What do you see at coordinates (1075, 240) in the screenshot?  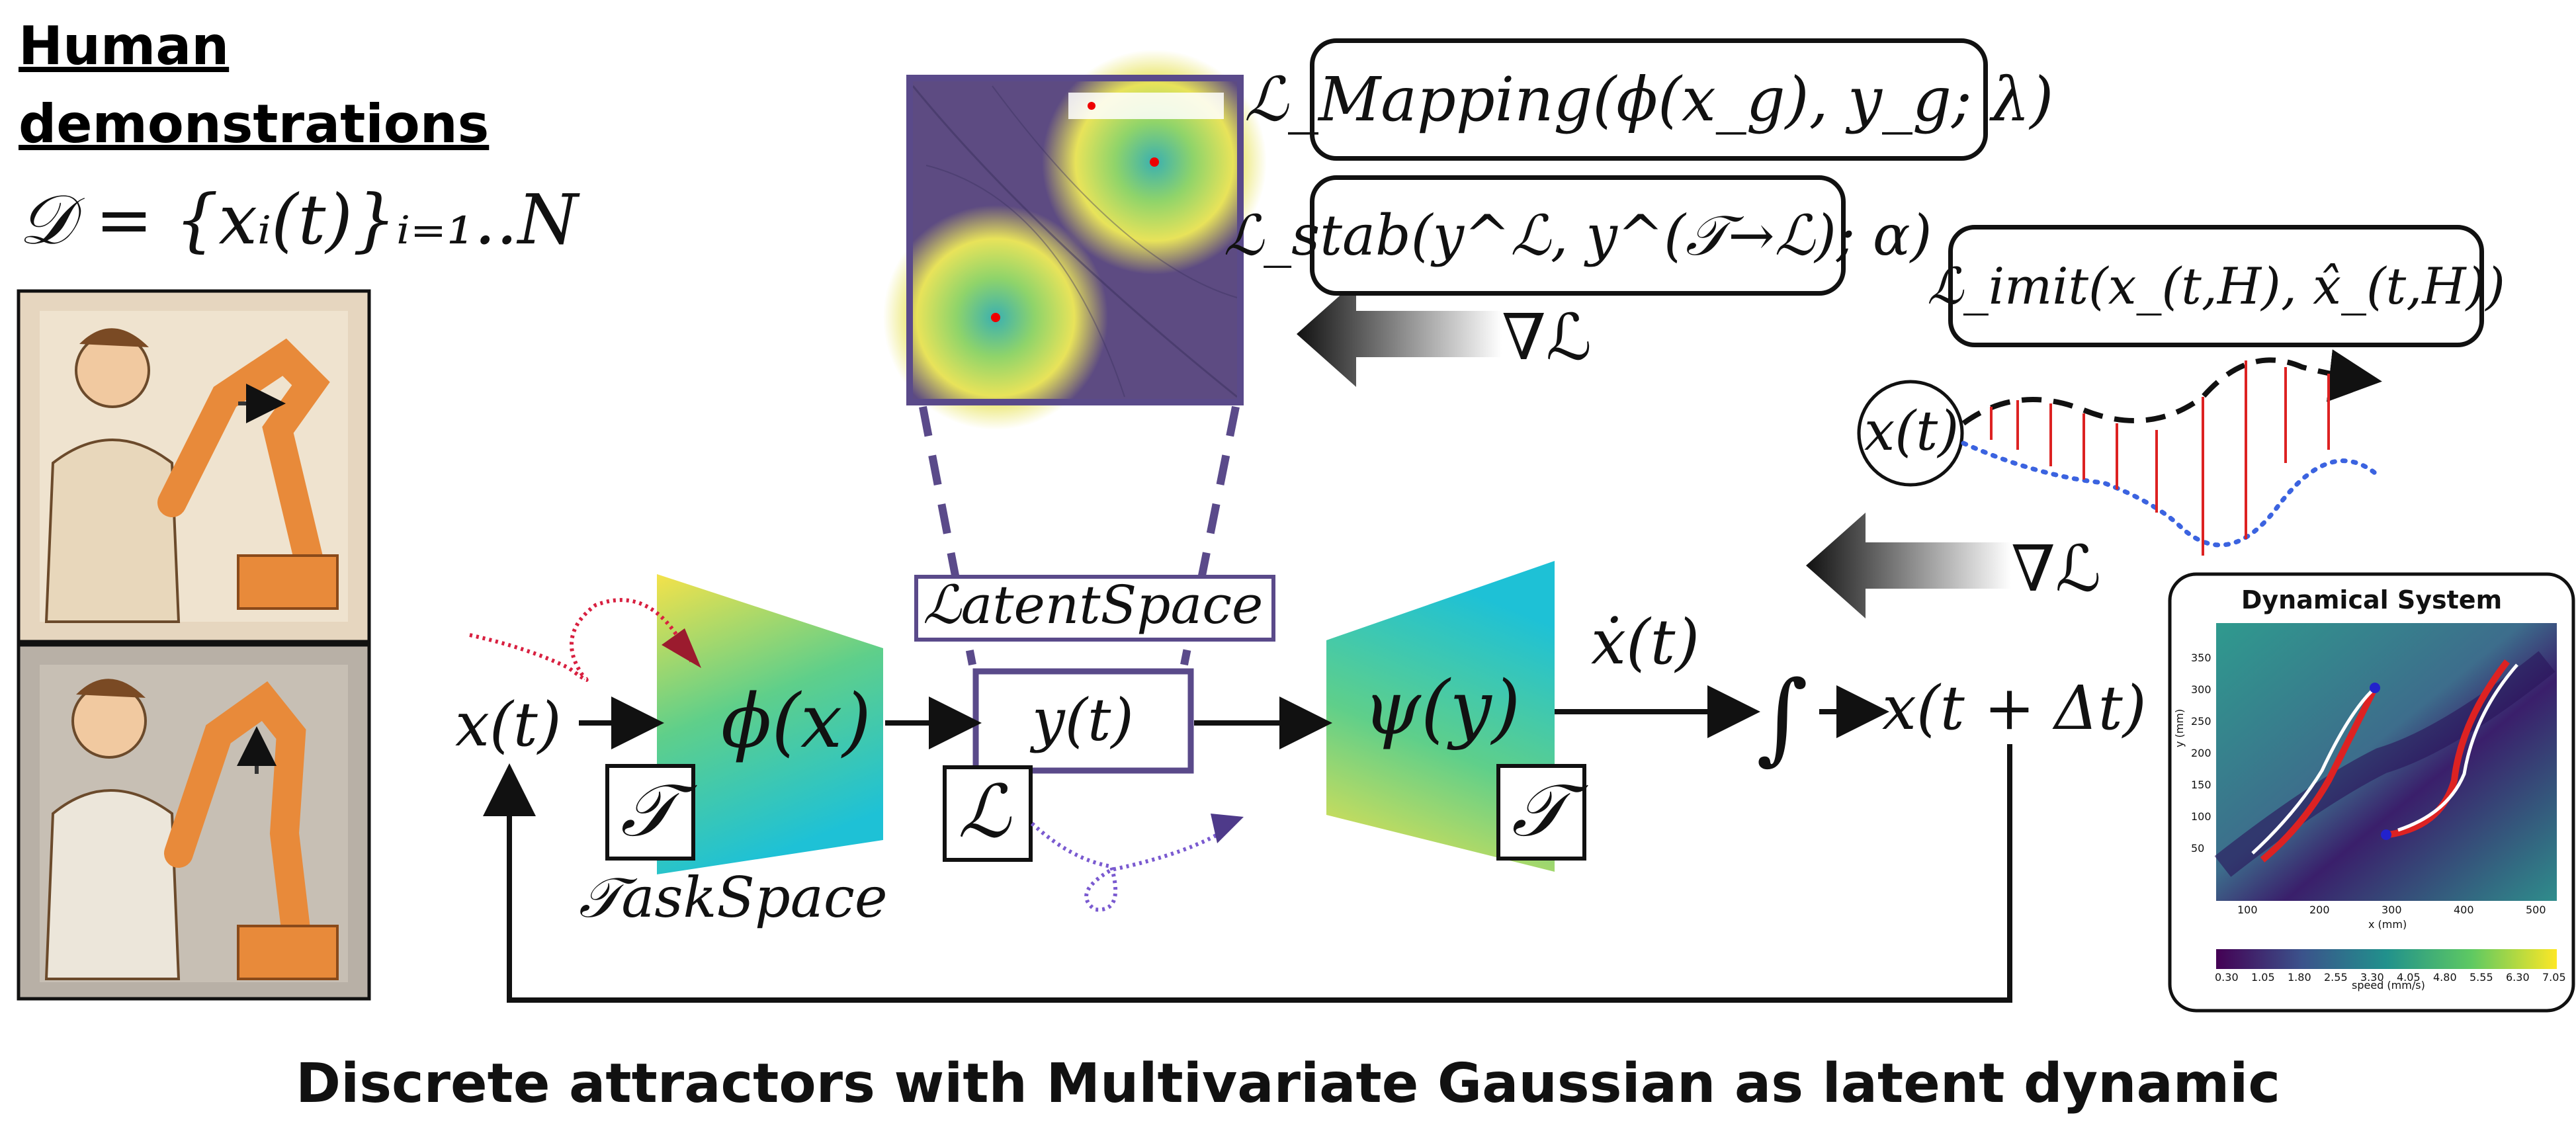 I see `latent-heatmap` at bounding box center [1075, 240].